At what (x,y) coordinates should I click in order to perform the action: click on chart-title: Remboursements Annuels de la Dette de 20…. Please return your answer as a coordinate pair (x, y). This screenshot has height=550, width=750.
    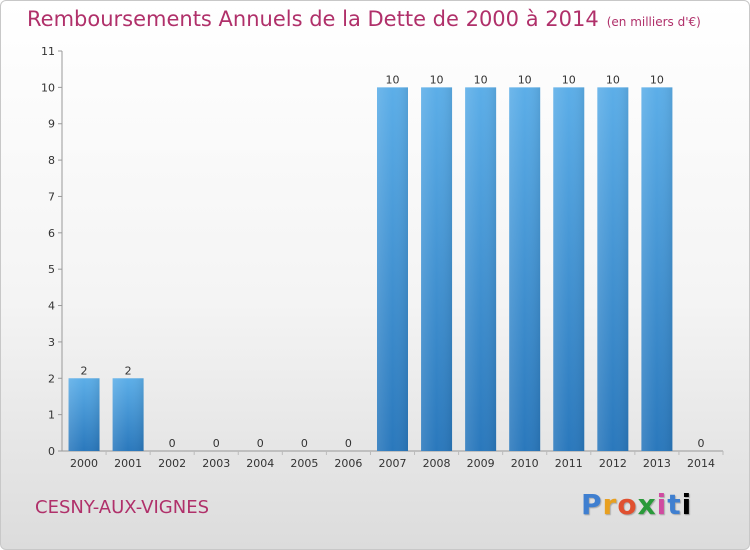
    Looking at the image, I should click on (364, 19).